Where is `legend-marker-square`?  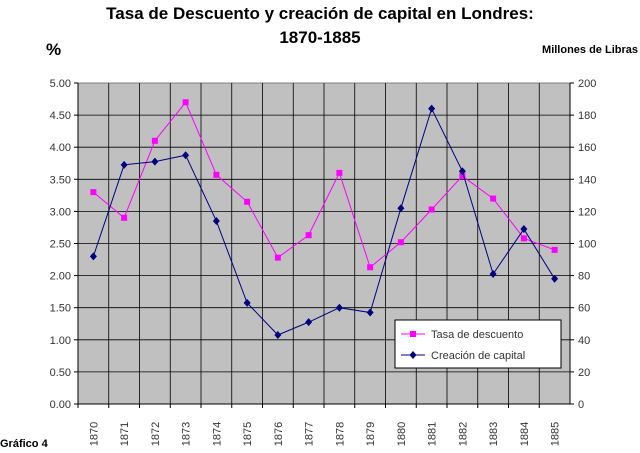 legend-marker-square is located at coordinates (413, 334).